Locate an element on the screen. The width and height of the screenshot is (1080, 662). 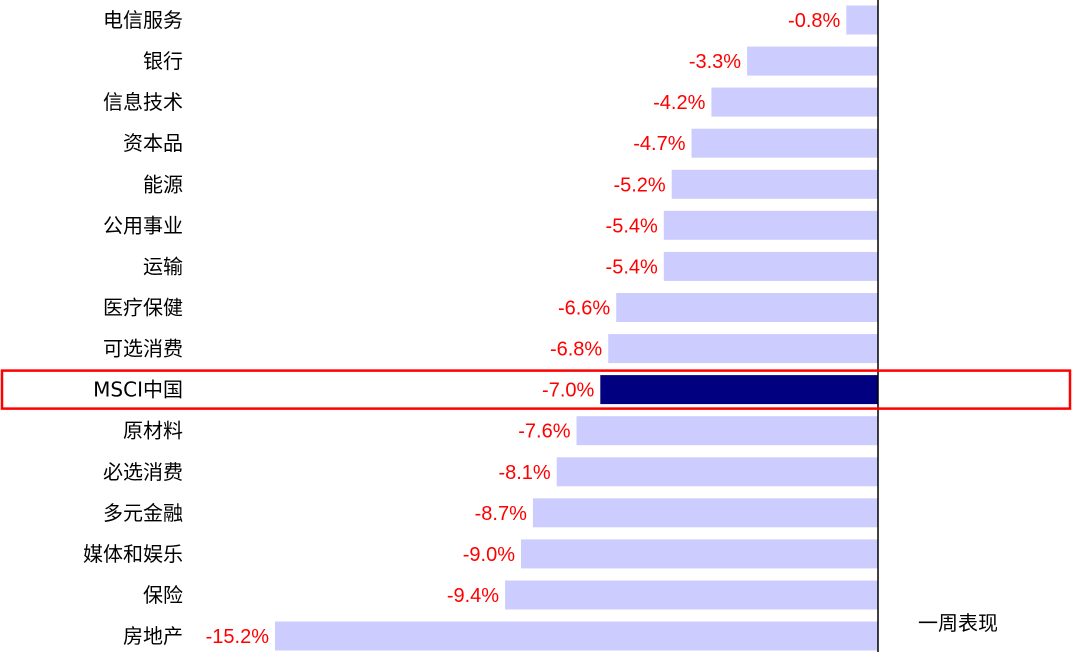
category-label: 公用事业 is located at coordinates (143, 225).